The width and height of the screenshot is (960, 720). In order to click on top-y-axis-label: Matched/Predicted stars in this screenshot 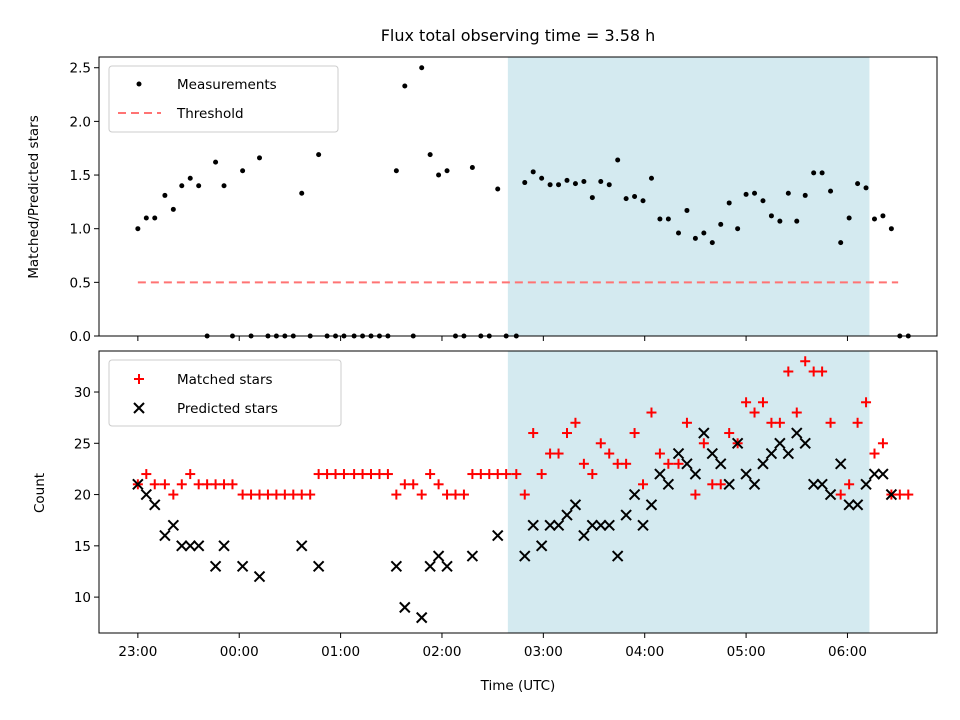, I will do `click(34, 196)`.